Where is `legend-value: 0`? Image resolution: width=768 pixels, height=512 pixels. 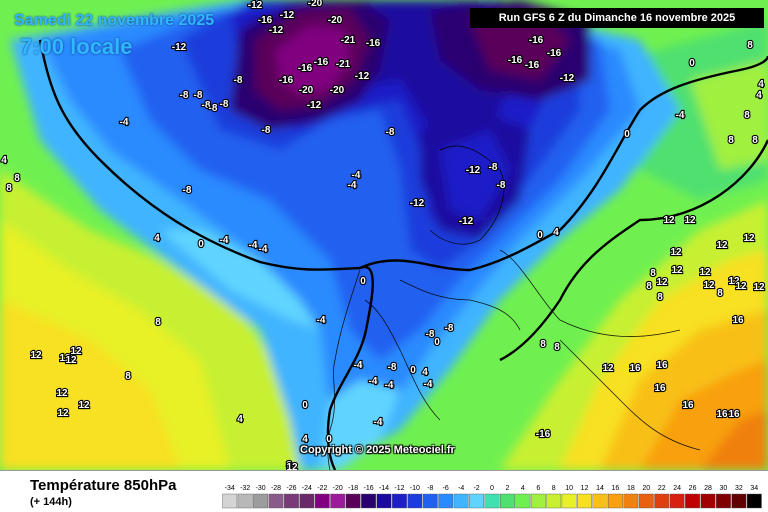
legend-value: 0 is located at coordinates (492, 488).